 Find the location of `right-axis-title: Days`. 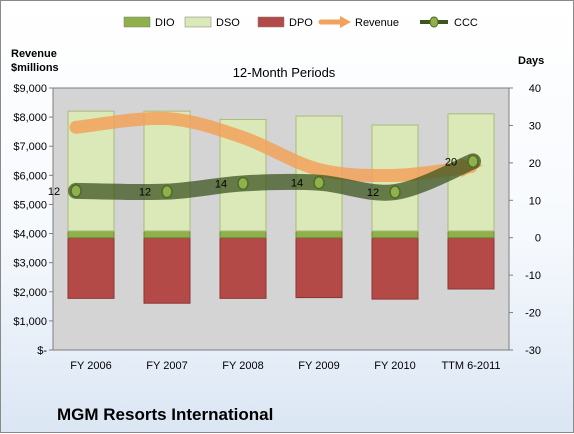

right-axis-title: Days is located at coordinates (531, 61).